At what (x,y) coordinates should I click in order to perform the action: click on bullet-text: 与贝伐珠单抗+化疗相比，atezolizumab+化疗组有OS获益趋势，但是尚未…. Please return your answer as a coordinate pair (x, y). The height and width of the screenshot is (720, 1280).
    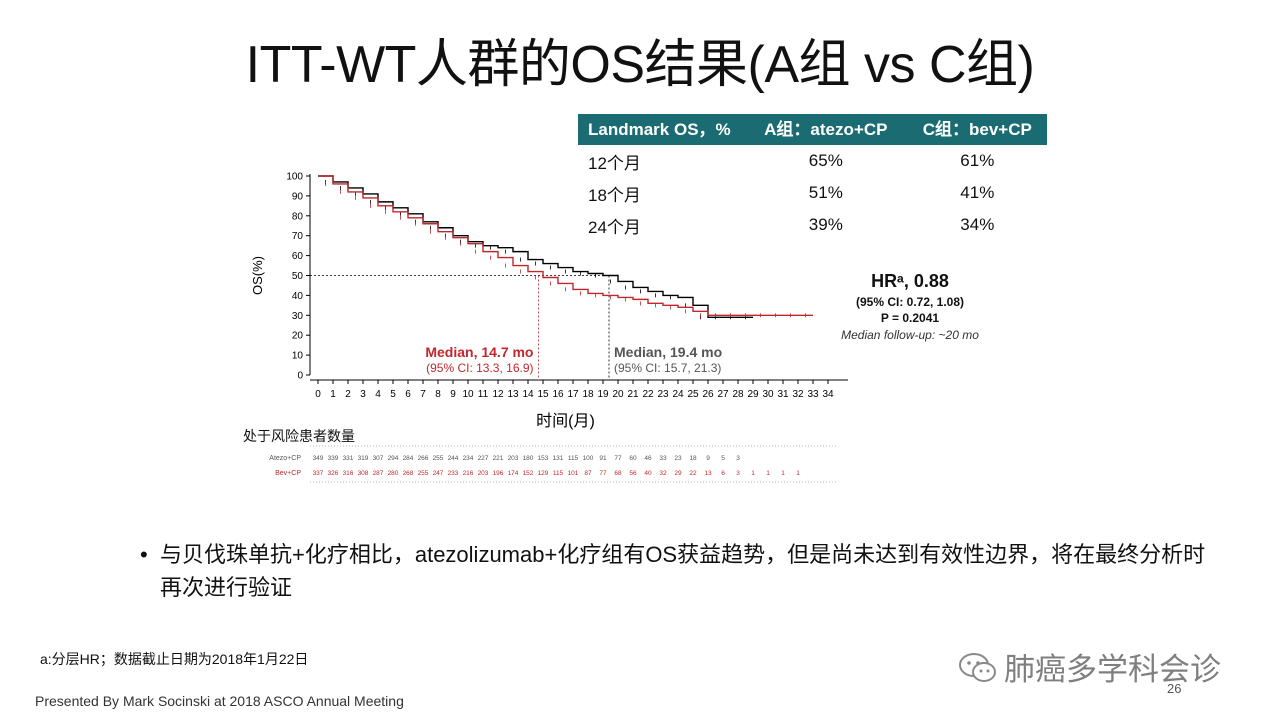
    Looking at the image, I should click on (683, 571).